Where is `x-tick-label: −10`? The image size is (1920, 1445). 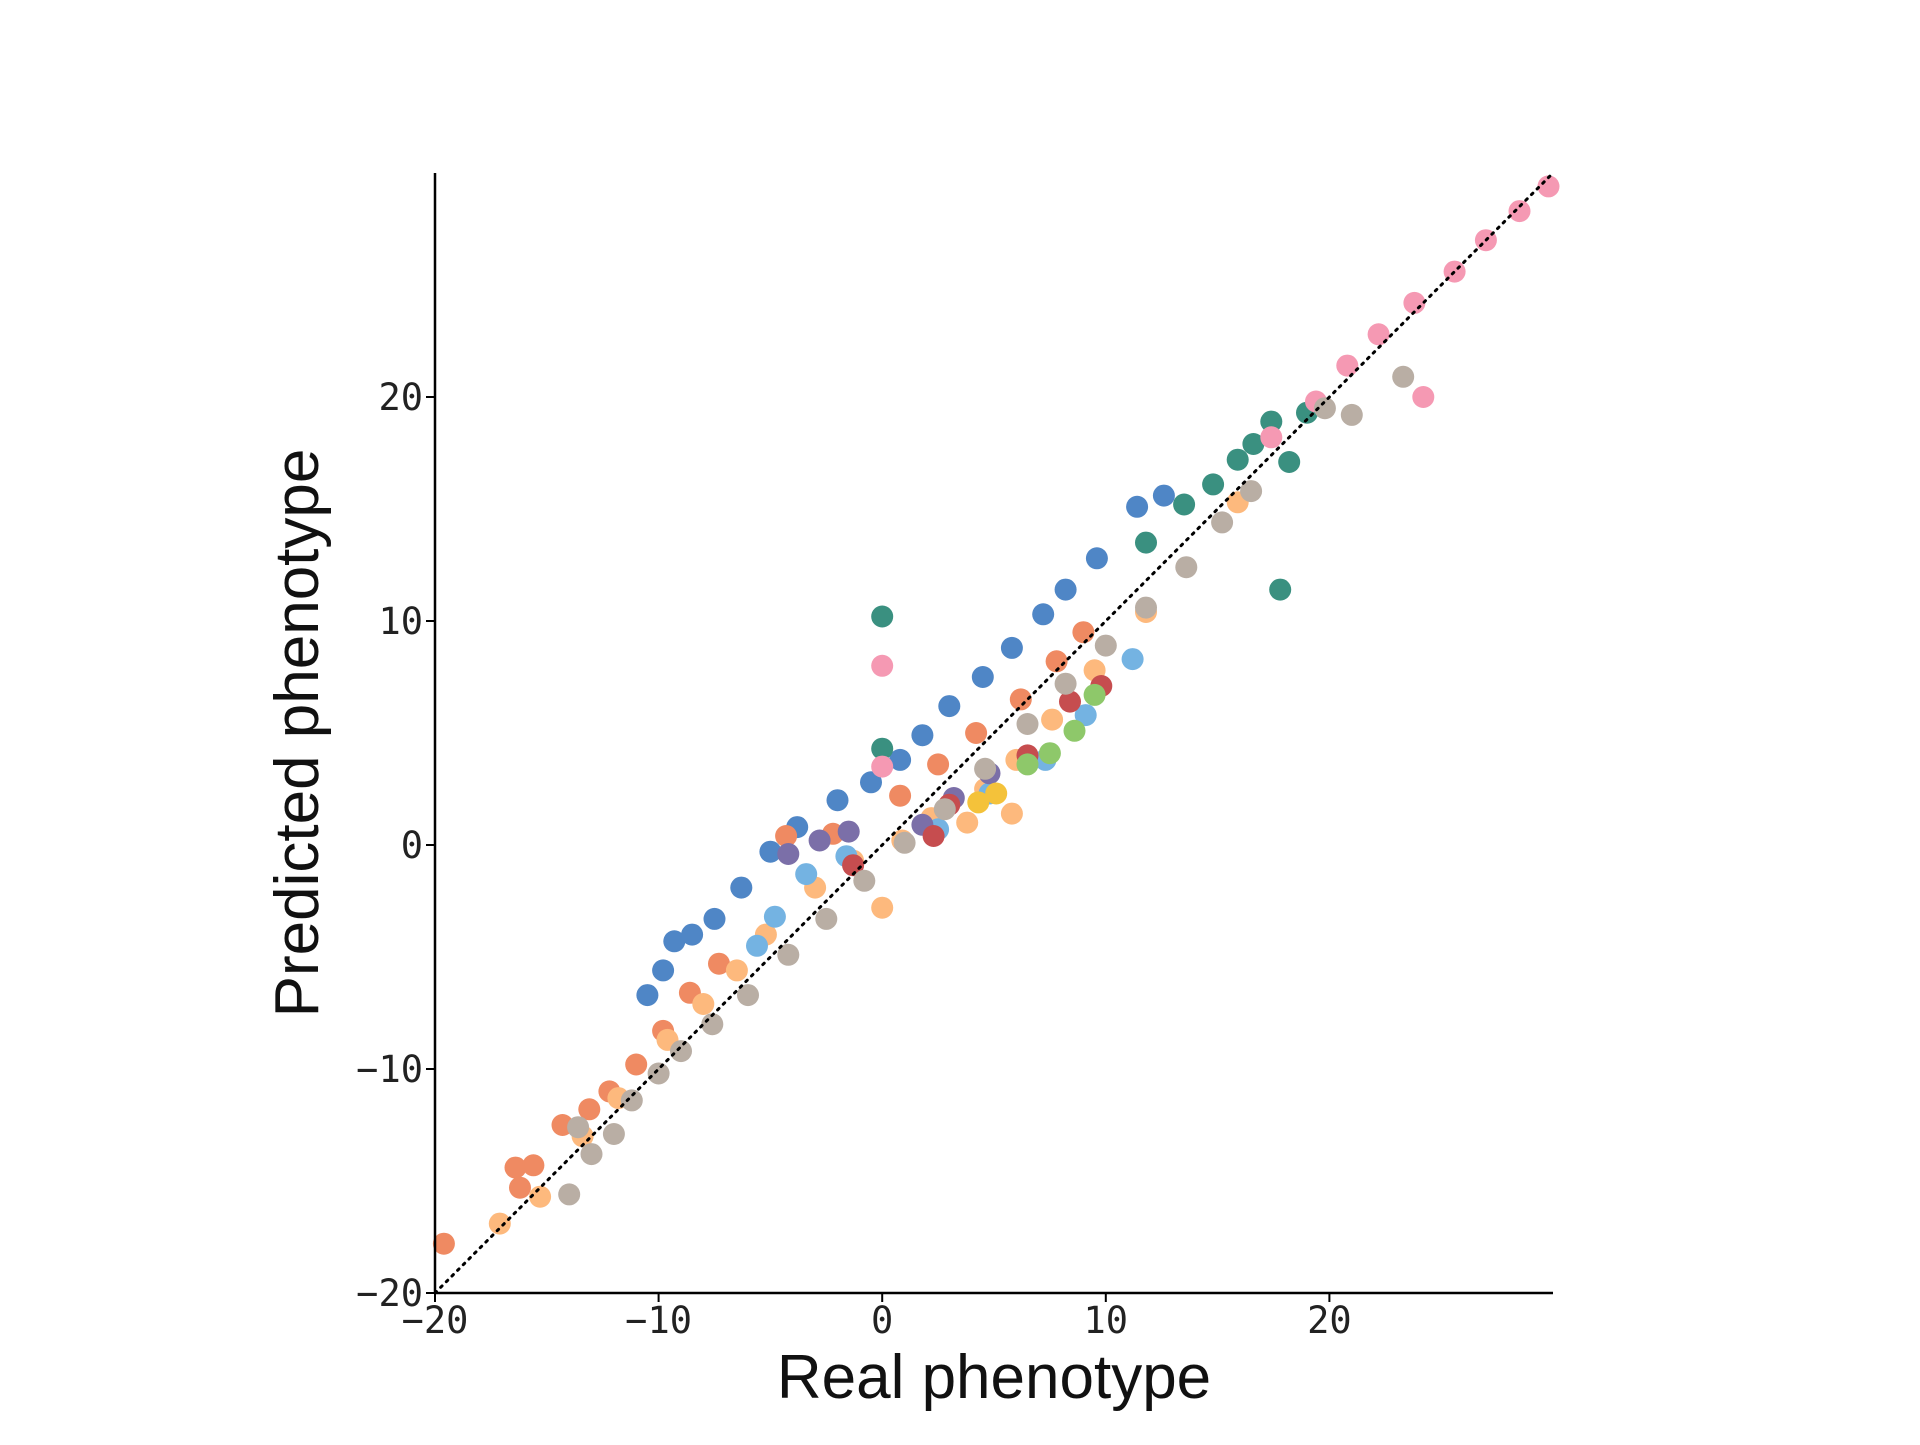 x-tick-label: −10 is located at coordinates (658, 1320).